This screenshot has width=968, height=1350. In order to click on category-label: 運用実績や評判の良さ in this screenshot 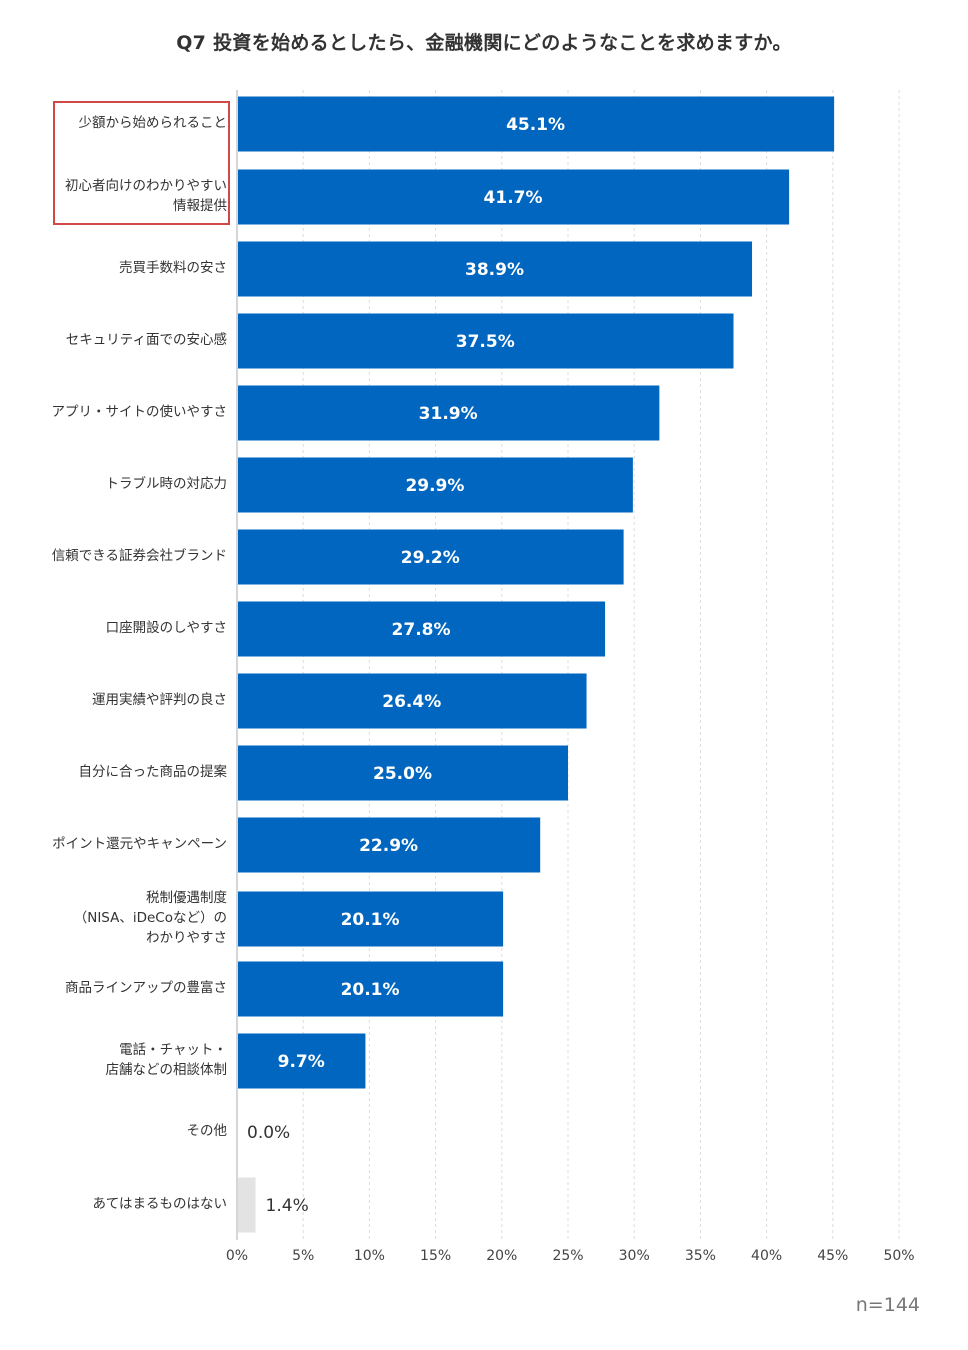, I will do `click(159, 700)`.